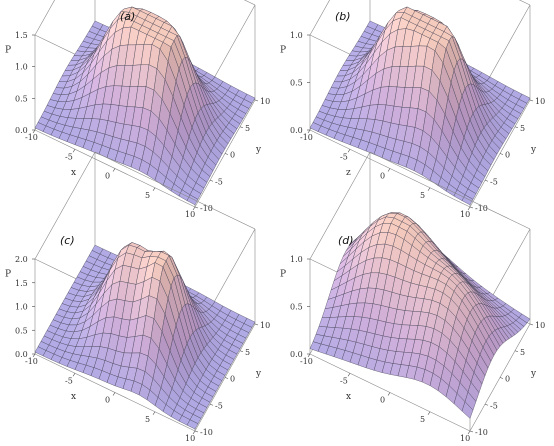 Image resolution: width=554 pixels, height=446 pixels. What do you see at coordinates (465, 214) in the screenshot?
I see `x-tick-label: 10` at bounding box center [465, 214].